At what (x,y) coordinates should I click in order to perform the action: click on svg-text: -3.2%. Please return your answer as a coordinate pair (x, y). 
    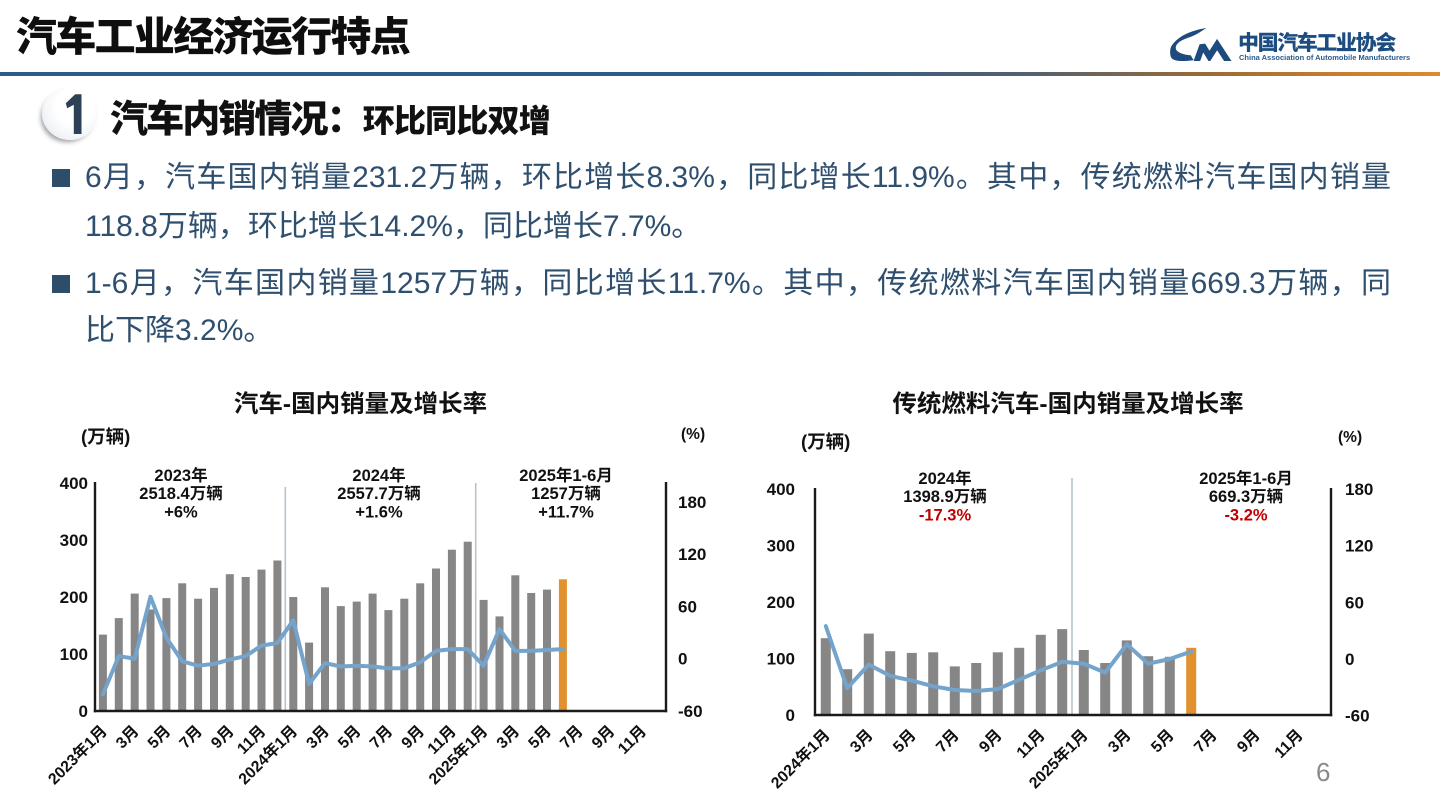
    Looking at the image, I should click on (1245, 515).